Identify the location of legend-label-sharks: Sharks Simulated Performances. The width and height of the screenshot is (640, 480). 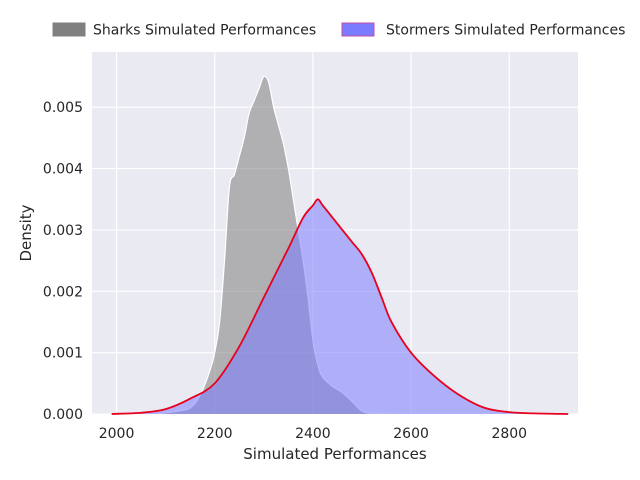
(204, 31).